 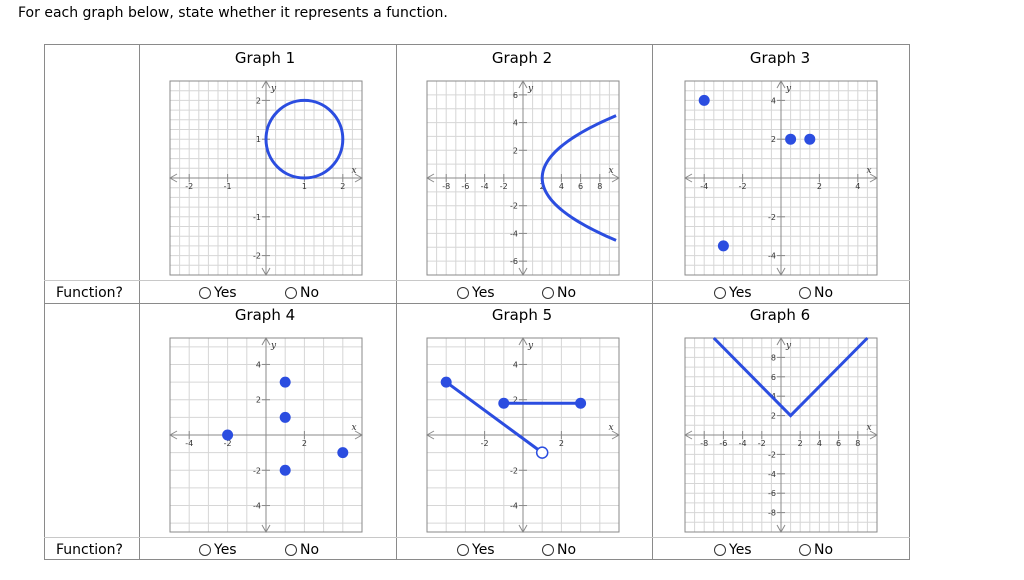 What do you see at coordinates (302, 293) in the screenshot?
I see `graph-1-no-option: No` at bounding box center [302, 293].